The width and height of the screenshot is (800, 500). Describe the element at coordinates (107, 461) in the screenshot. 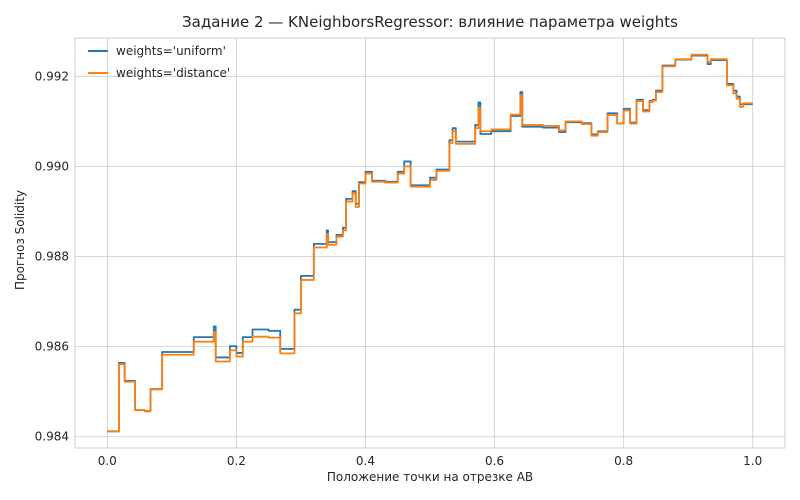

I see `x-tick-label: 0.0` at that location.